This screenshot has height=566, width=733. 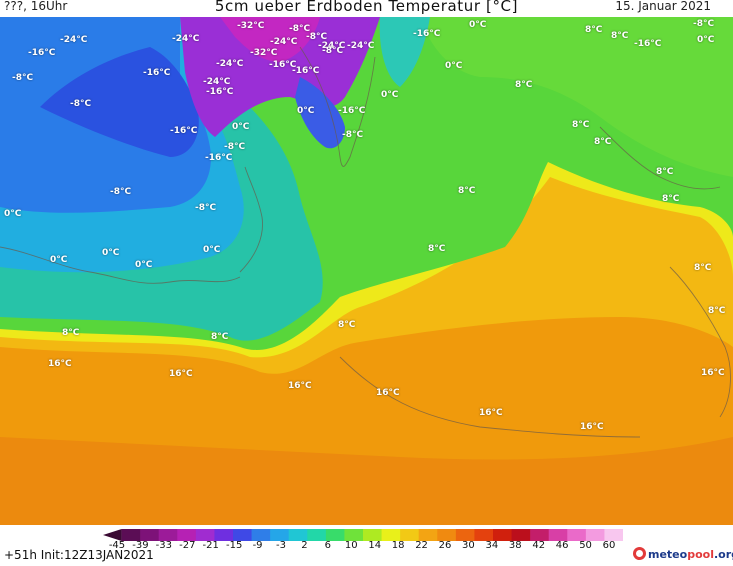 What do you see at coordinates (562, 545) in the screenshot?
I see `colorbar-tick-label: 46` at bounding box center [562, 545].